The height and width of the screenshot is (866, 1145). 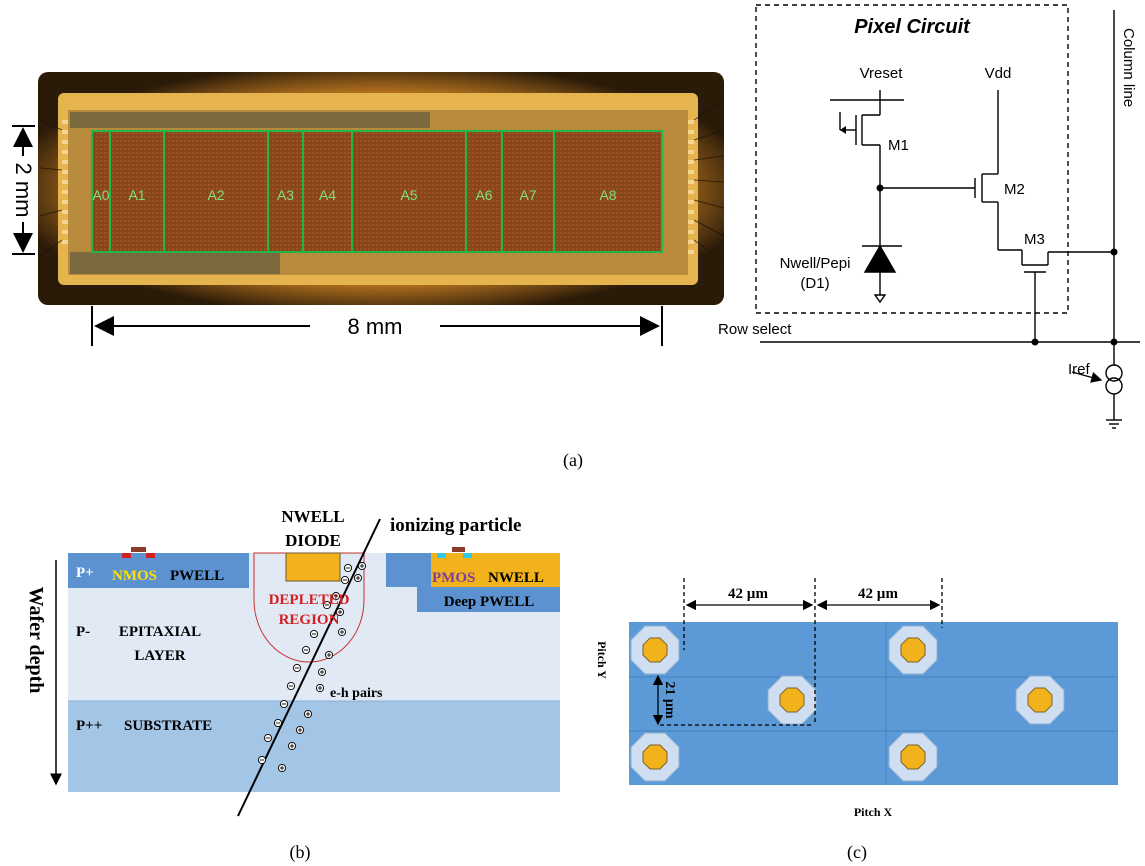 I want to click on m1-label: M1, so click(x=898, y=145).